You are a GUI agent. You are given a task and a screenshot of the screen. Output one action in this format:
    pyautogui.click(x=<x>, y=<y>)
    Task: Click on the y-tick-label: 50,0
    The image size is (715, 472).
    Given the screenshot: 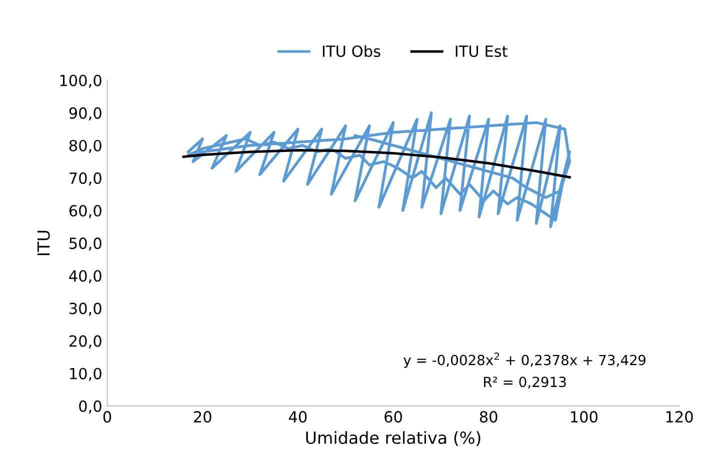 What is the action you would take?
    pyautogui.click(x=86, y=244)
    